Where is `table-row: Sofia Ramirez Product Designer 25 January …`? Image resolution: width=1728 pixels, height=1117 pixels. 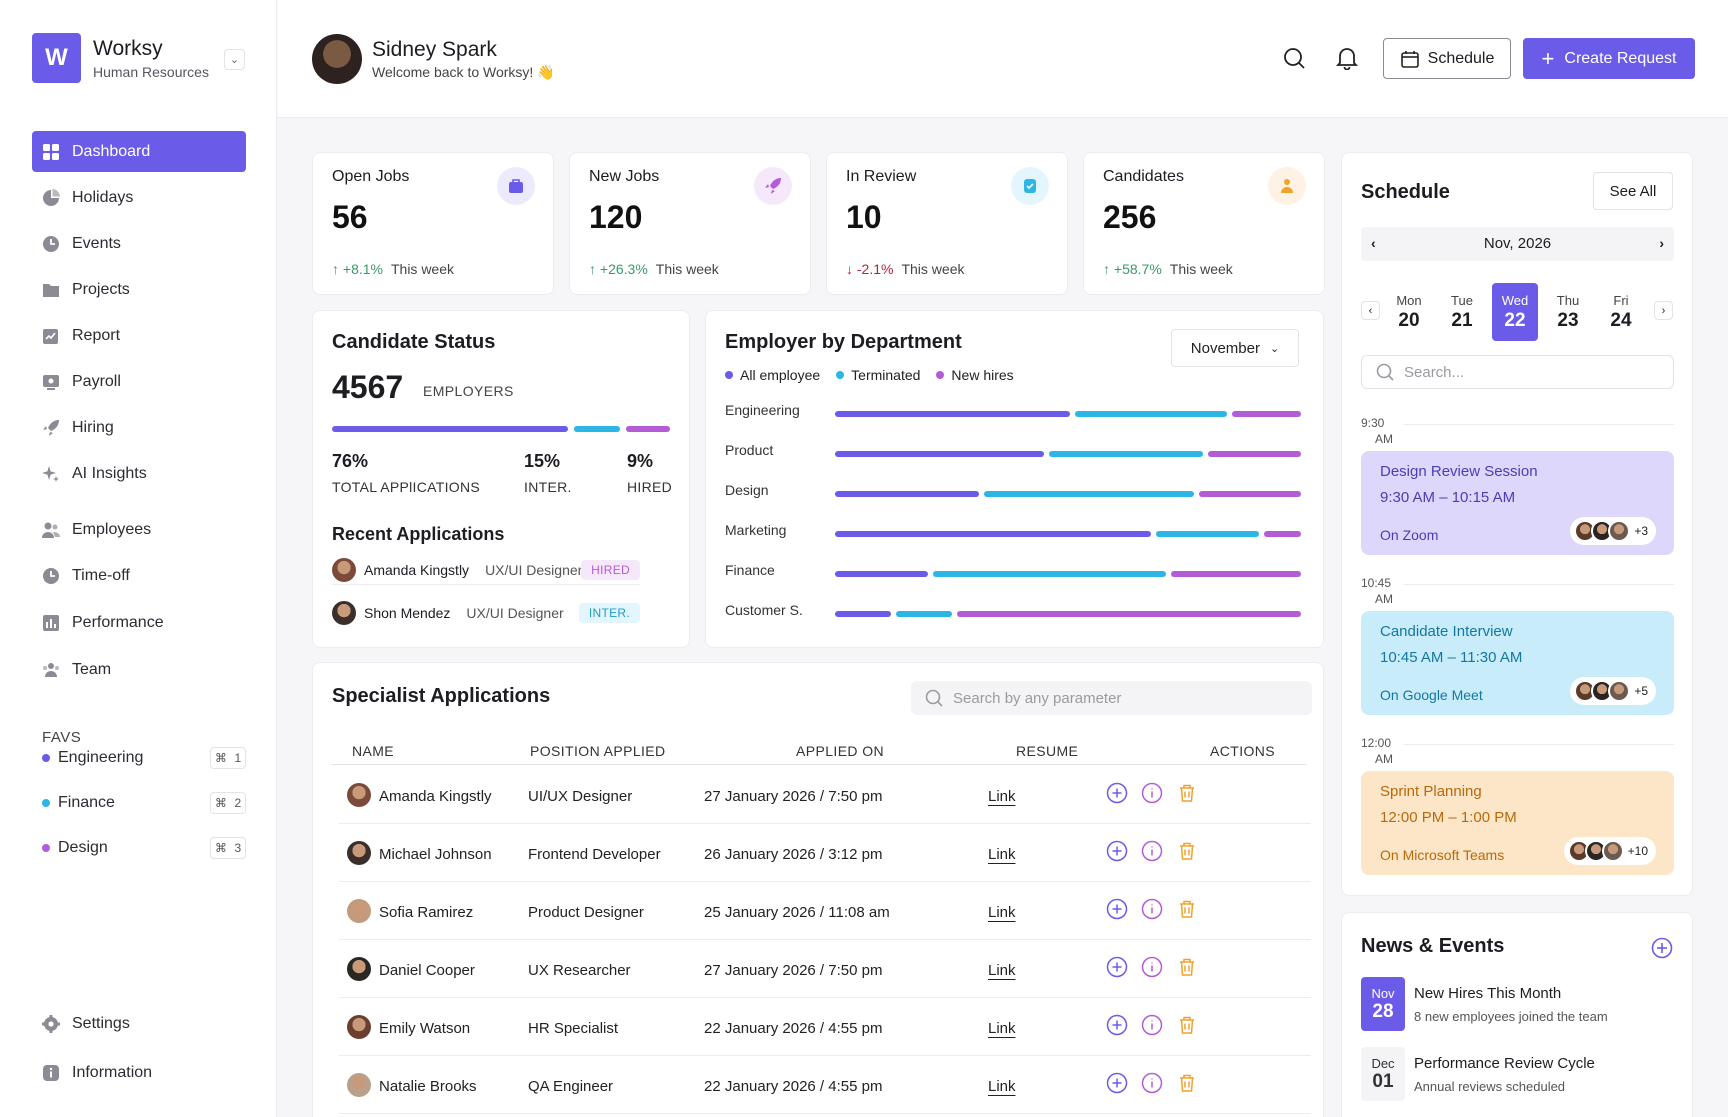 table-row: Sofia Ramirez Product Designer 25 January … is located at coordinates (825, 911).